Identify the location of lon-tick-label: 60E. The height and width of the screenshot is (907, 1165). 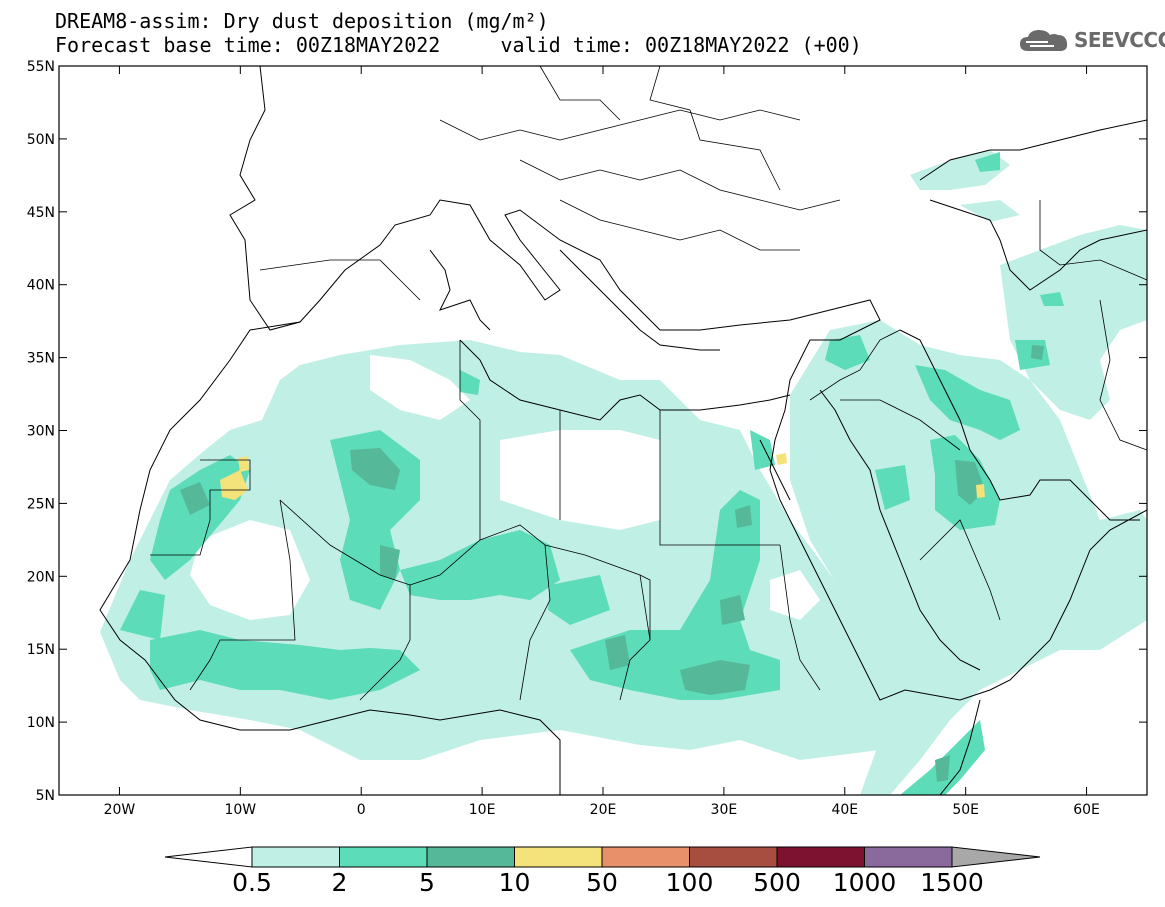
(1086, 810).